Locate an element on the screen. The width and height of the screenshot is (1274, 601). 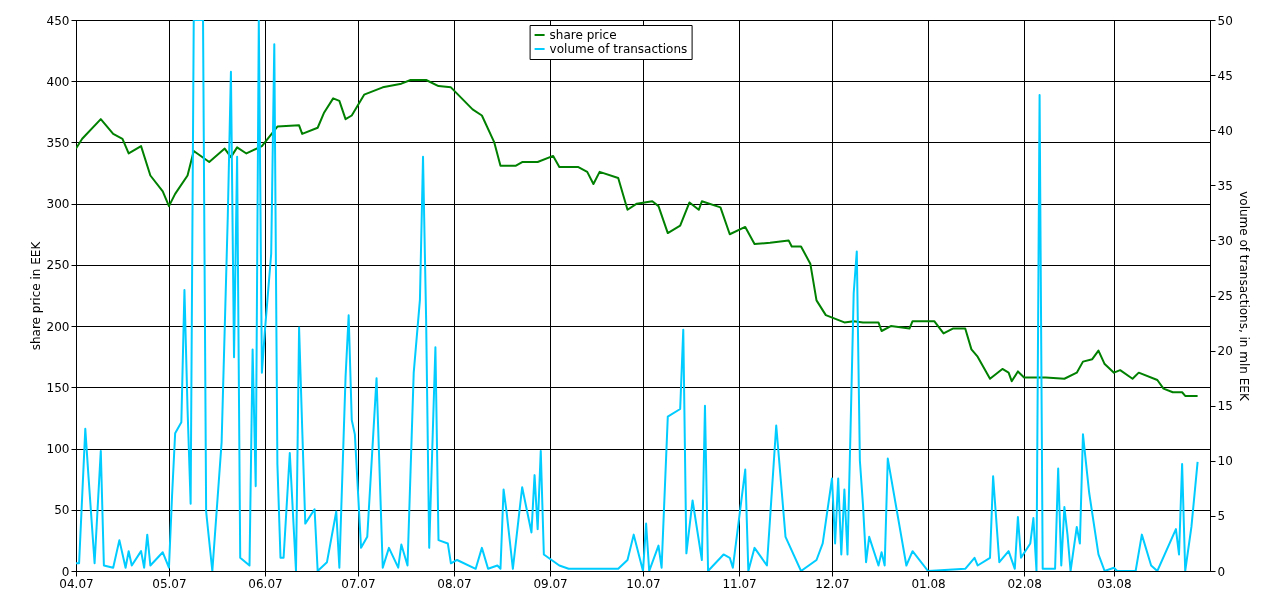
y2-tick-label: 25 is located at coordinates (1225, 296).